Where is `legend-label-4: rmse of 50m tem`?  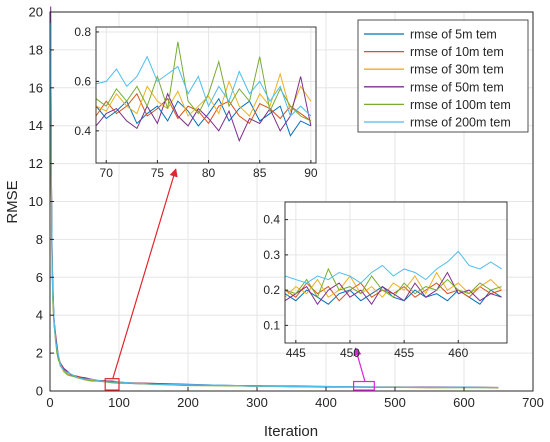
legend-label-4: rmse of 50m tem is located at coordinates (457, 87).